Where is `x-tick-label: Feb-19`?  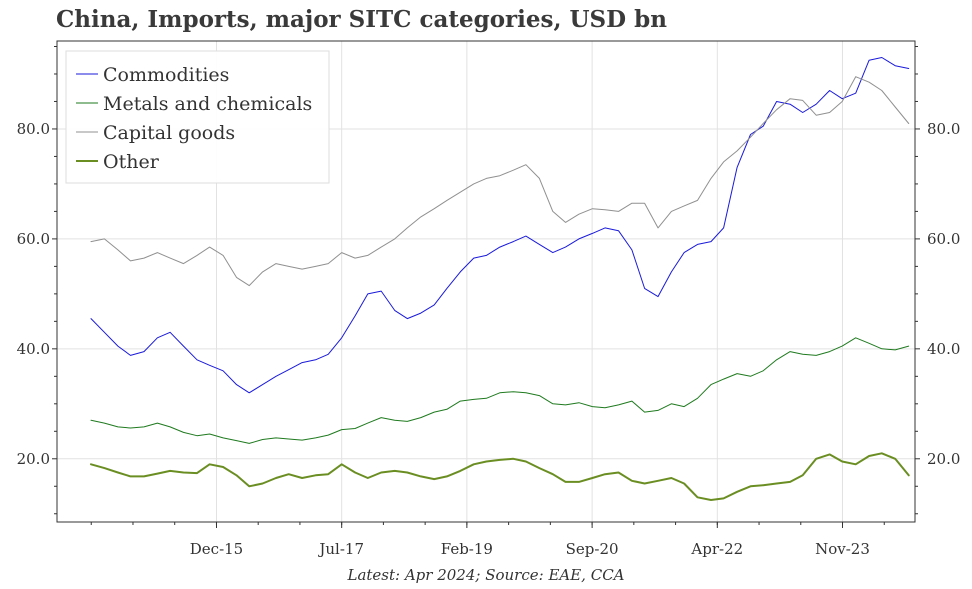 x-tick-label: Feb-19 is located at coordinates (467, 549).